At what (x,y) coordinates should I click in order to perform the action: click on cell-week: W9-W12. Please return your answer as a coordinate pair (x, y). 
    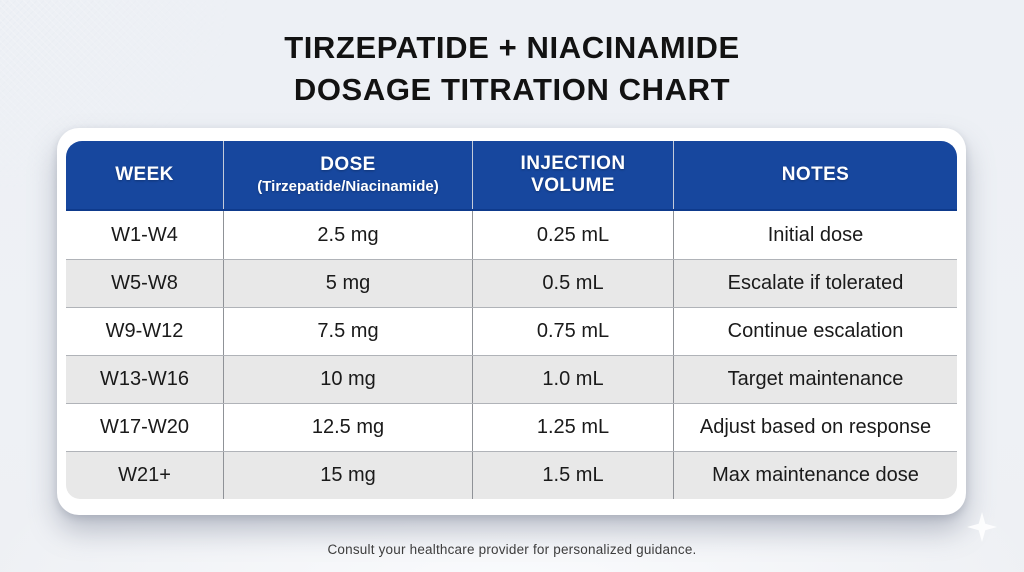
    Looking at the image, I should click on (144, 331).